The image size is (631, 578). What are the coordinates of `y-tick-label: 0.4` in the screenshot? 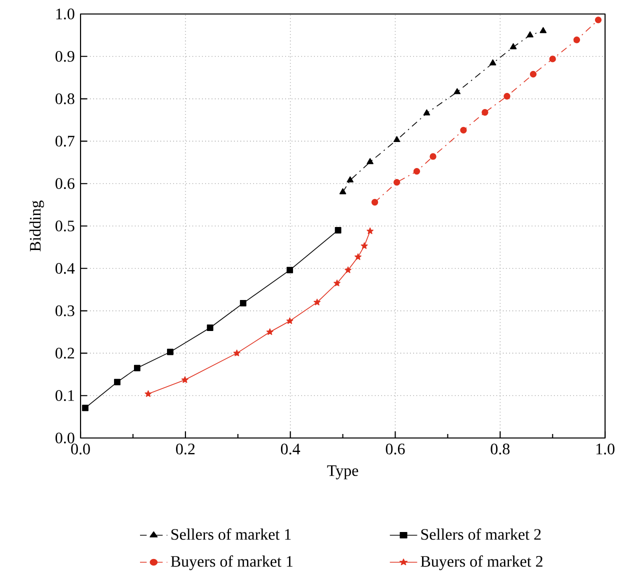 It's located at (65, 268).